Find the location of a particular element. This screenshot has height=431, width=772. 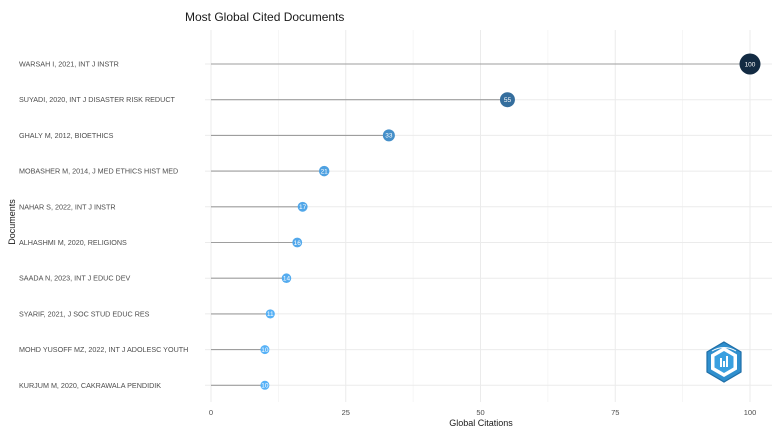

document-label: ALHASHMI M, 2020, RELIGIONS is located at coordinates (73, 242).